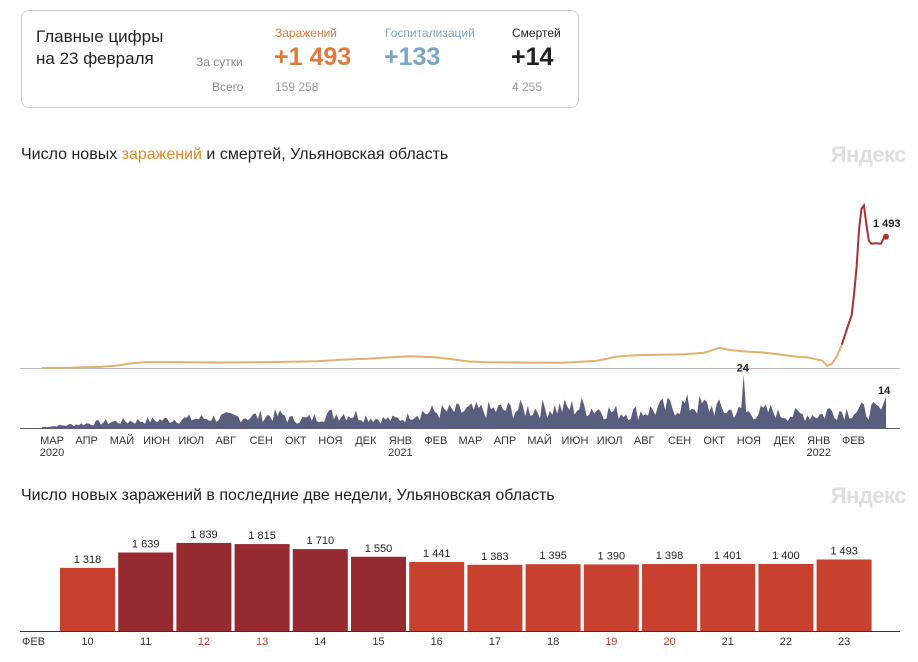 The image size is (918, 662). I want to click on bar-value-label: 1 493, so click(844, 551).